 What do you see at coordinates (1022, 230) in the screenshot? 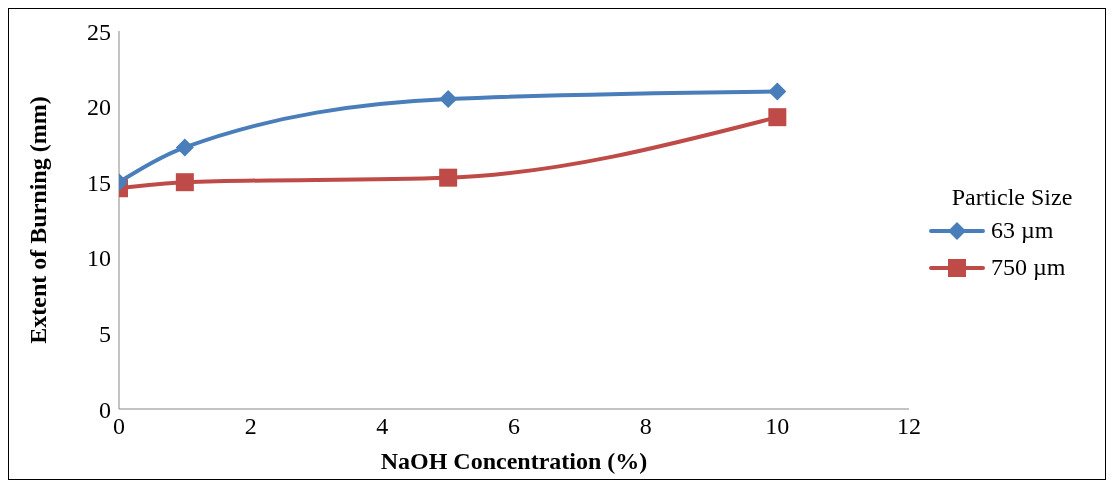
I see `legend-label: 63 µm` at bounding box center [1022, 230].